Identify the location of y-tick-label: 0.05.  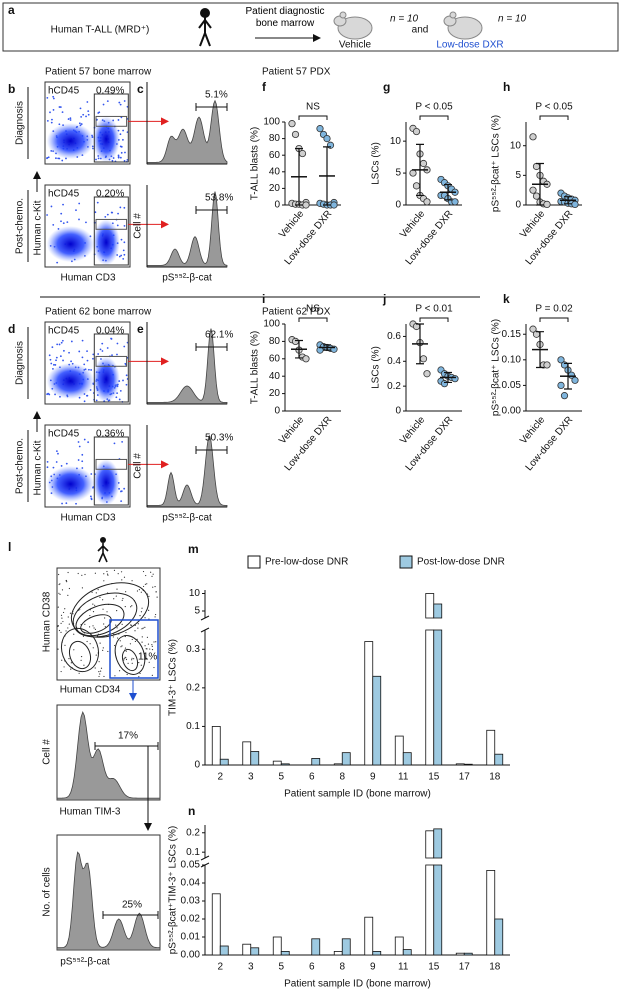
(512, 385).